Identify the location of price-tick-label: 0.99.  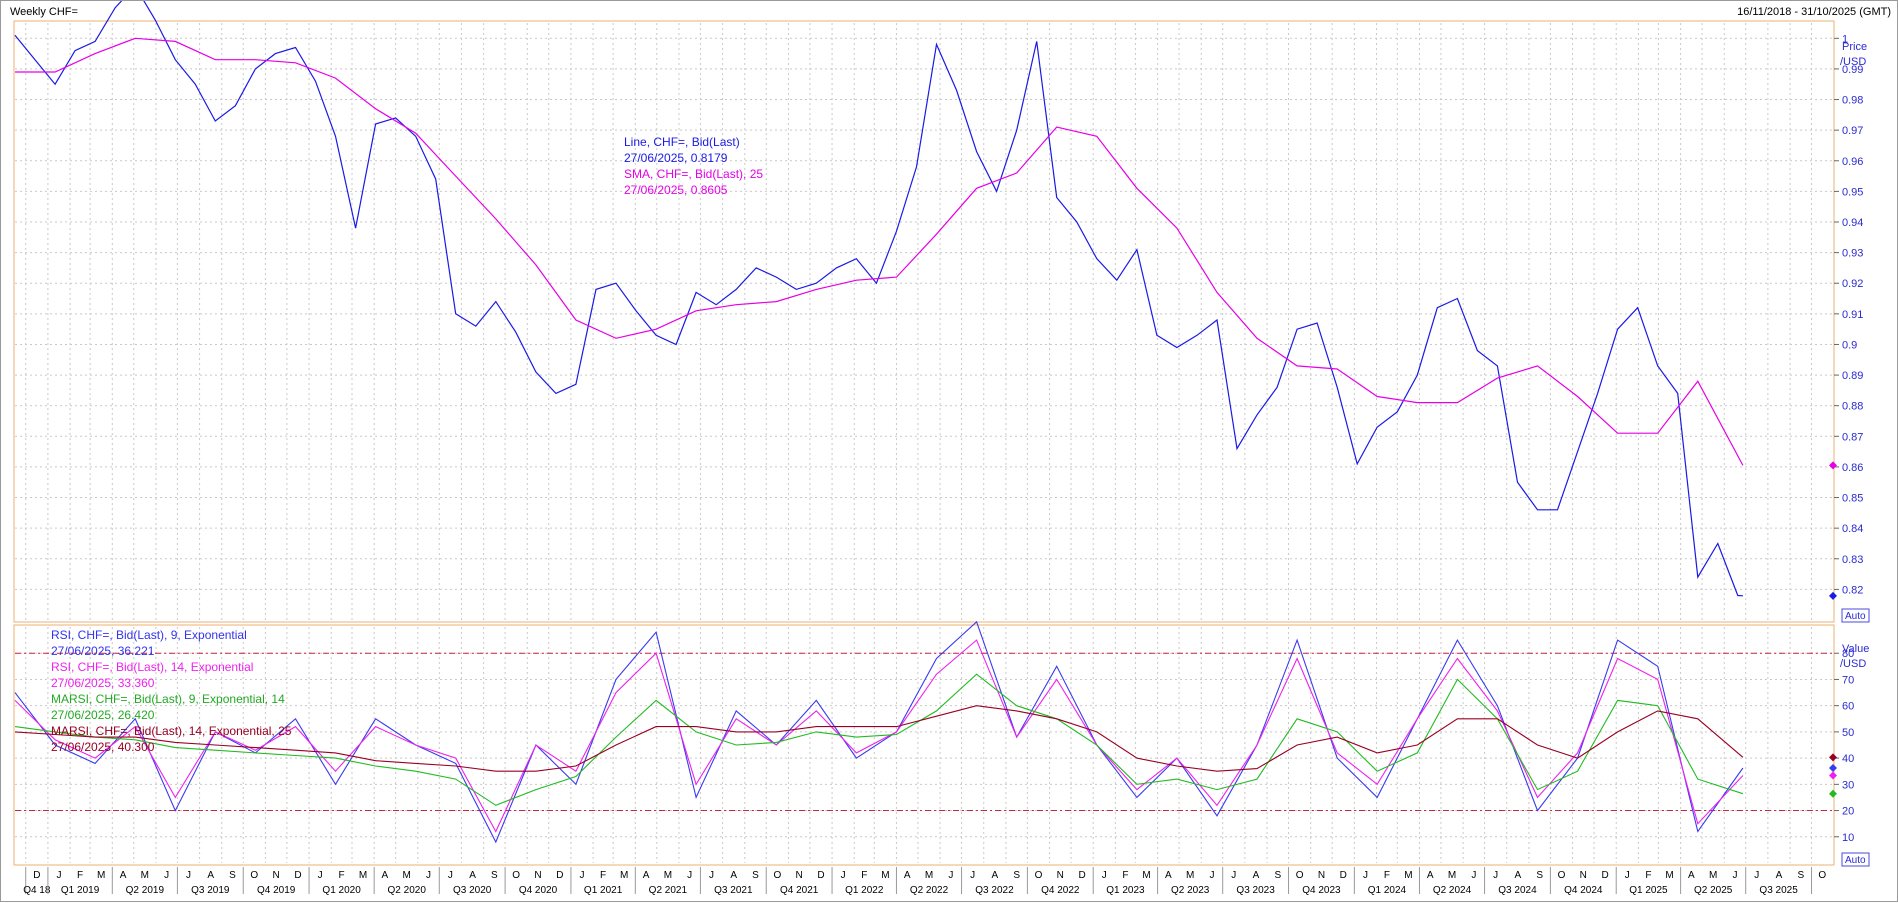
(1852, 70).